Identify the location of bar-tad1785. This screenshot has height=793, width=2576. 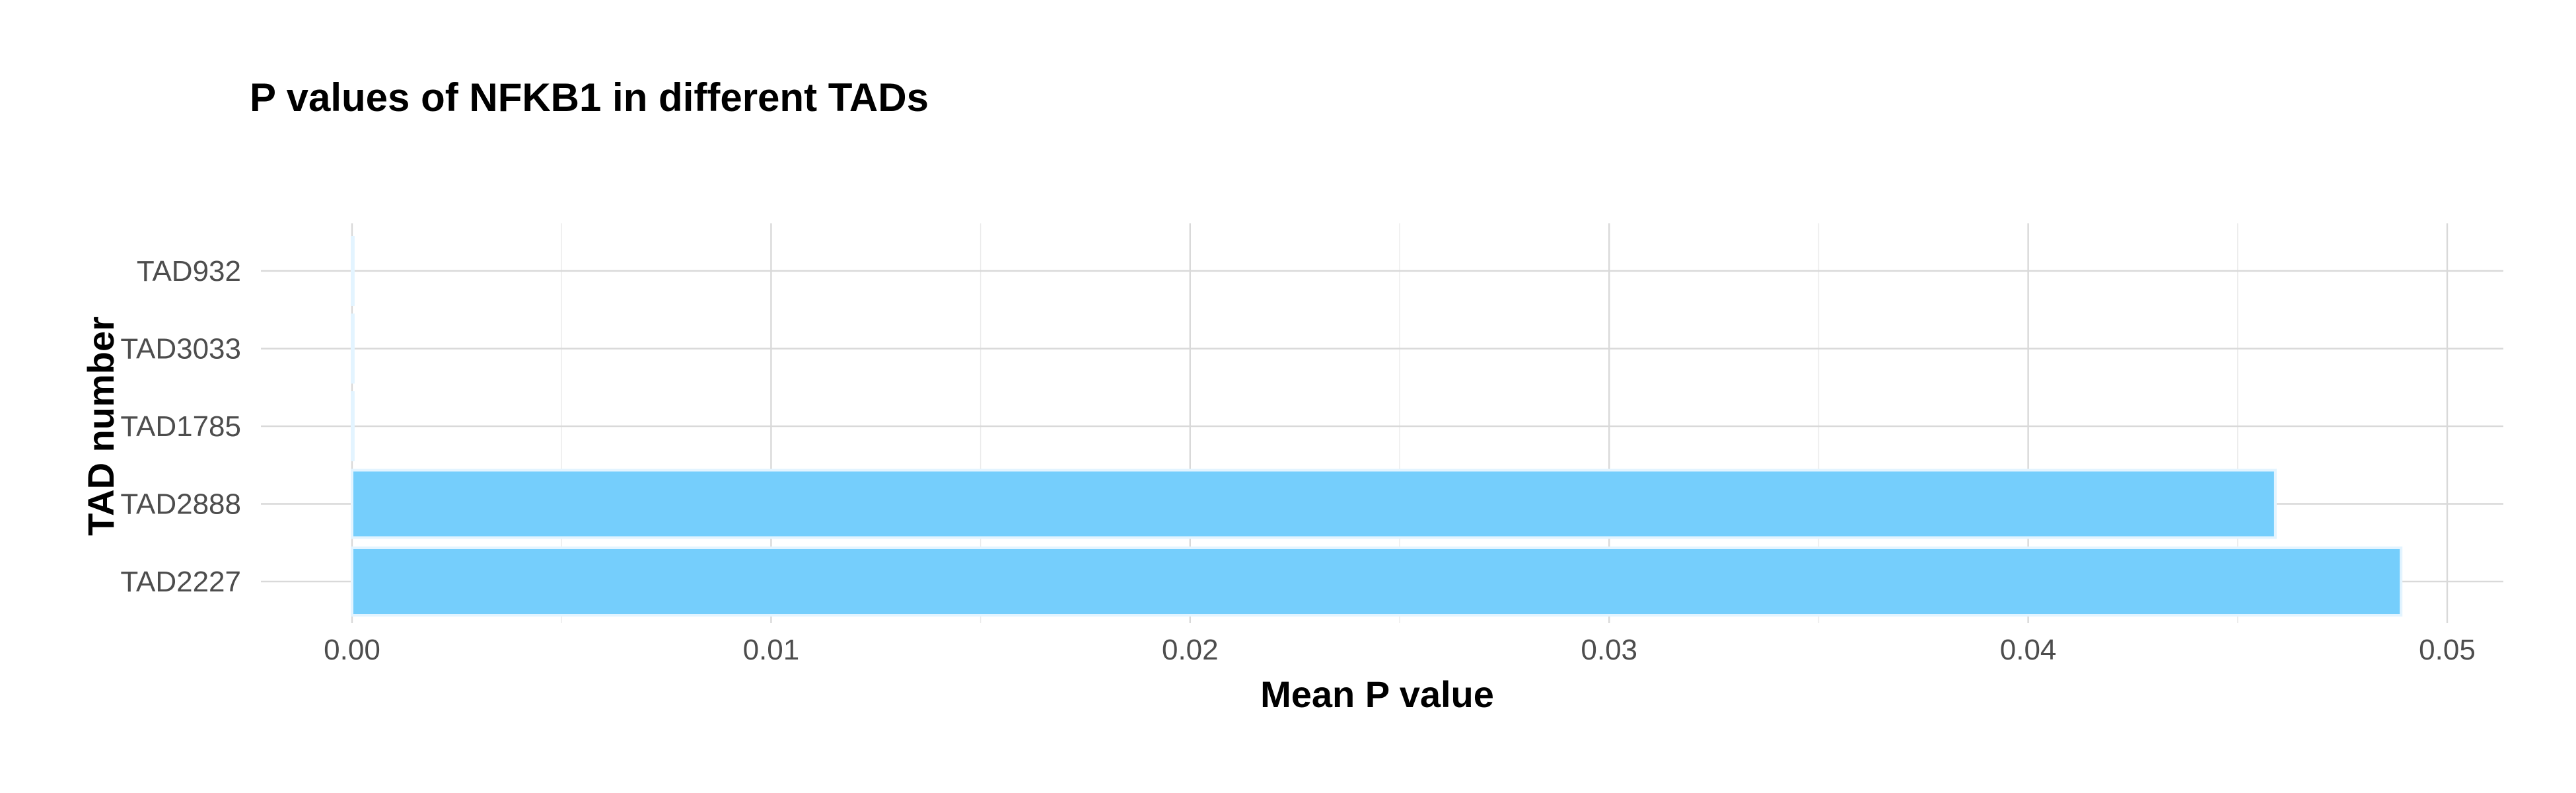
(353, 426).